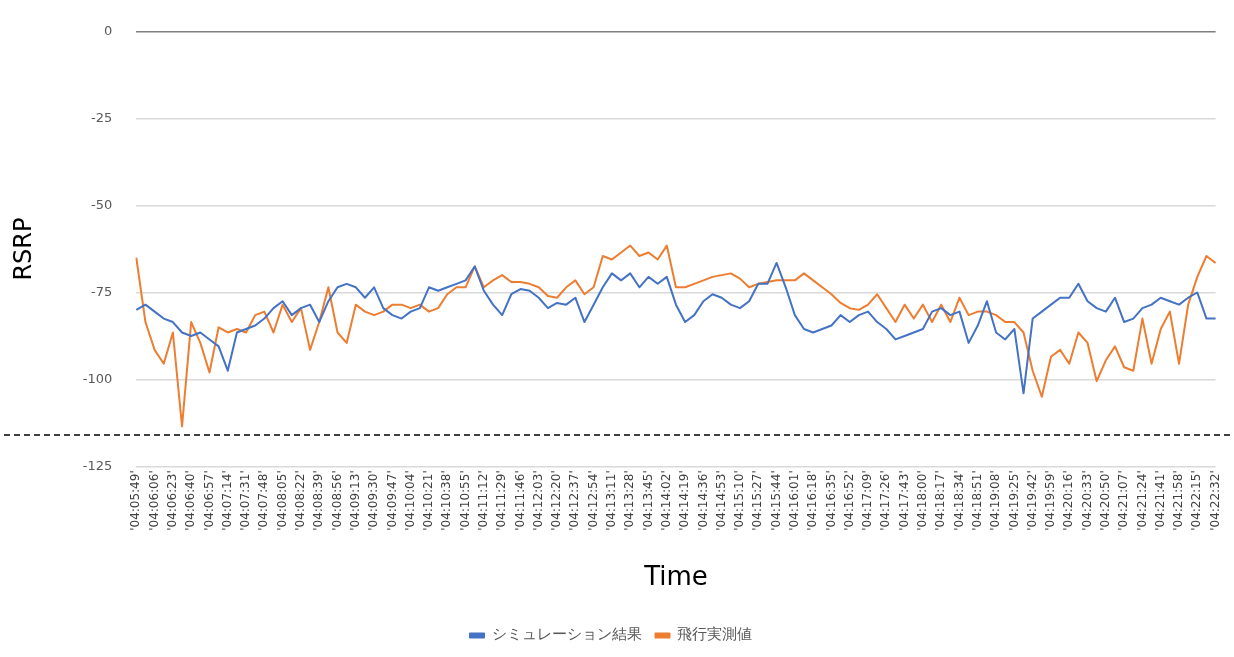 The image size is (1234, 657). What do you see at coordinates (903, 500) in the screenshot?
I see `x-tick-label: '04:17:43'` at bounding box center [903, 500].